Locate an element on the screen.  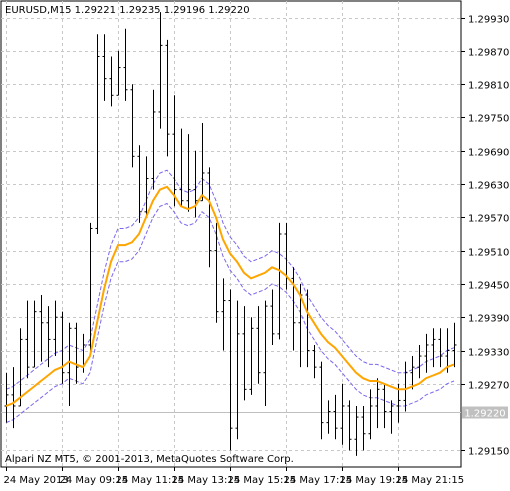
price-tick-label: 1.29390 is located at coordinates (488, 319).